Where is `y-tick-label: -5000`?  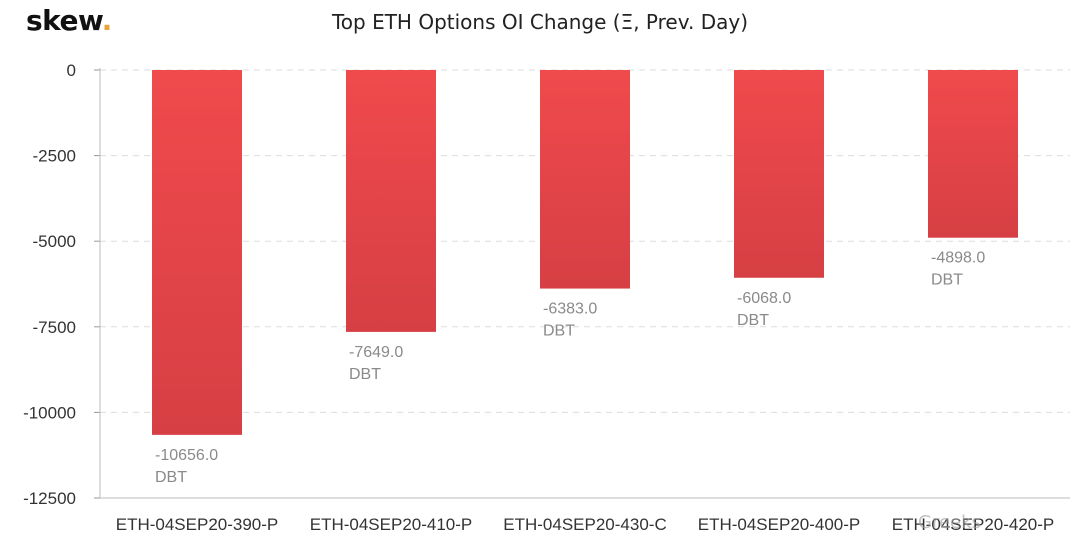 y-tick-label: -5000 is located at coordinates (54, 241).